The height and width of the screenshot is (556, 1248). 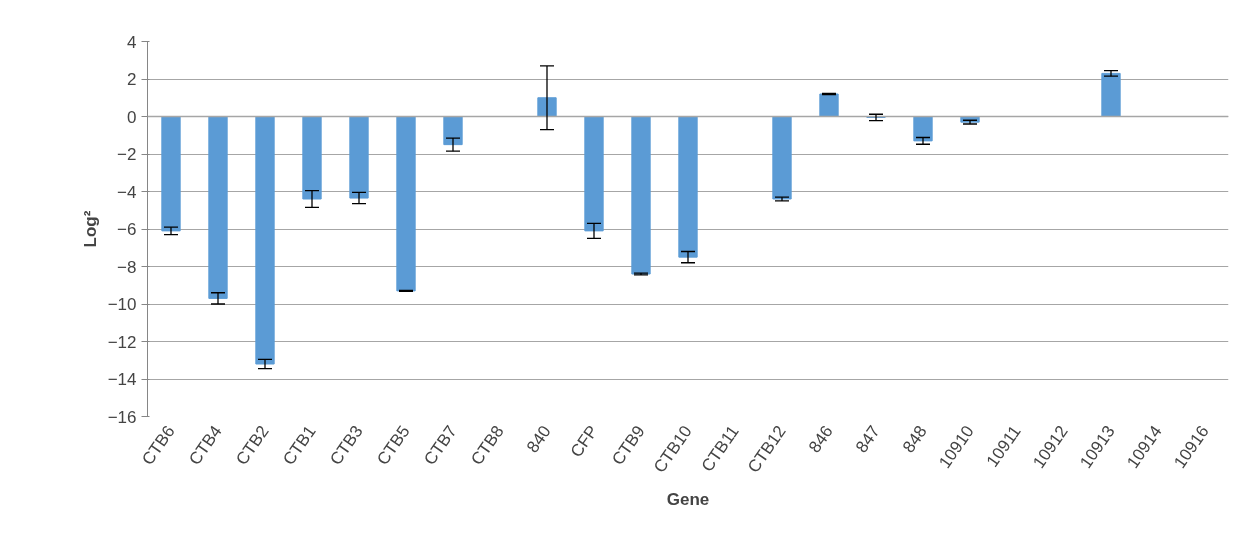 What do you see at coordinates (127, 154) in the screenshot?
I see `y-tick-label: −2` at bounding box center [127, 154].